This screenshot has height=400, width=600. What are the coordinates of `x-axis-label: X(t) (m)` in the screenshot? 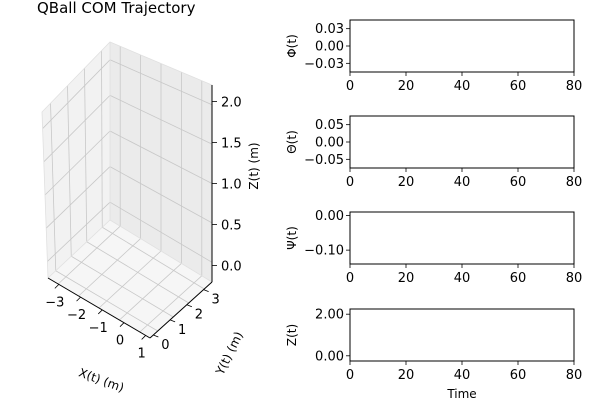 It's located at (101, 380).